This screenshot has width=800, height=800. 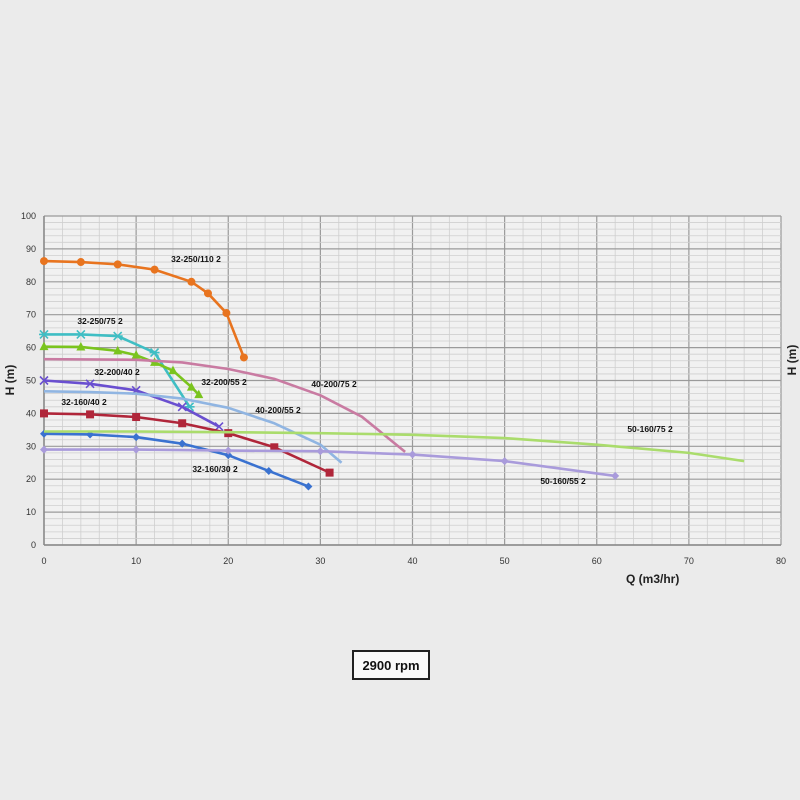 I want to click on series-label: 32-250/75 2, so click(x=100, y=321).